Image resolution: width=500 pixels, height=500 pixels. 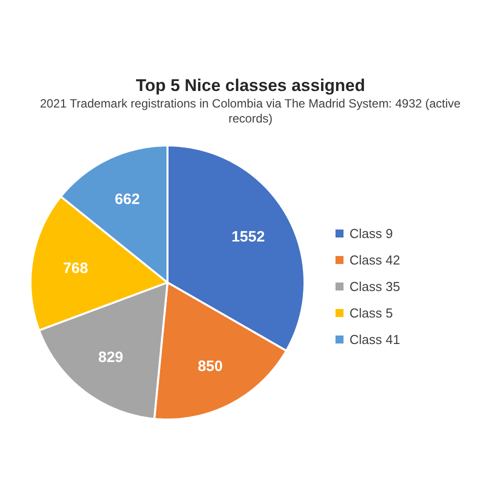 What do you see at coordinates (375, 339) in the screenshot?
I see `legend-label: Class 41` at bounding box center [375, 339].